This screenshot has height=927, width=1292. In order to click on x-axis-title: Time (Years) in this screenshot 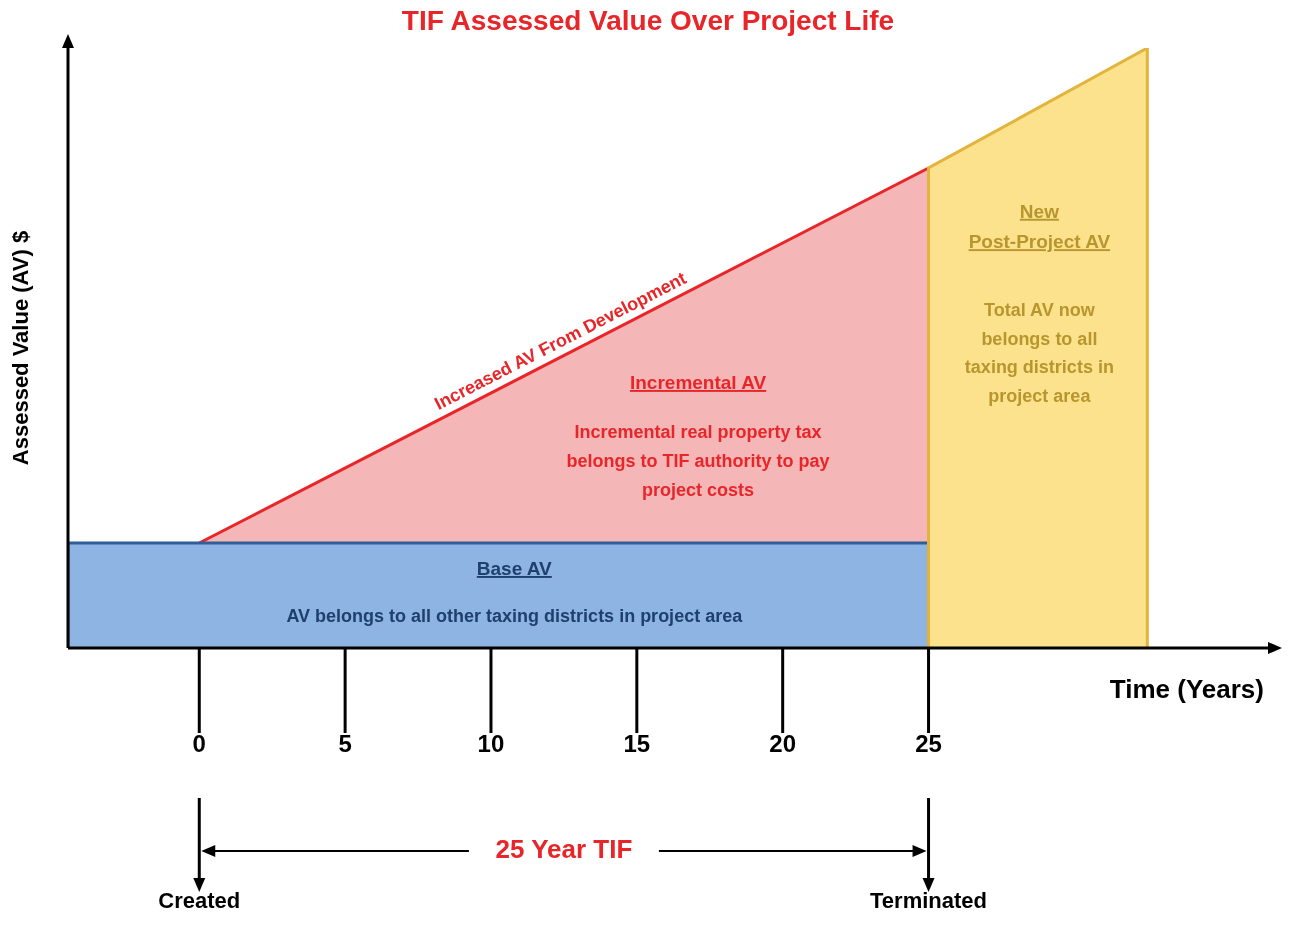, I will do `click(1186, 689)`.